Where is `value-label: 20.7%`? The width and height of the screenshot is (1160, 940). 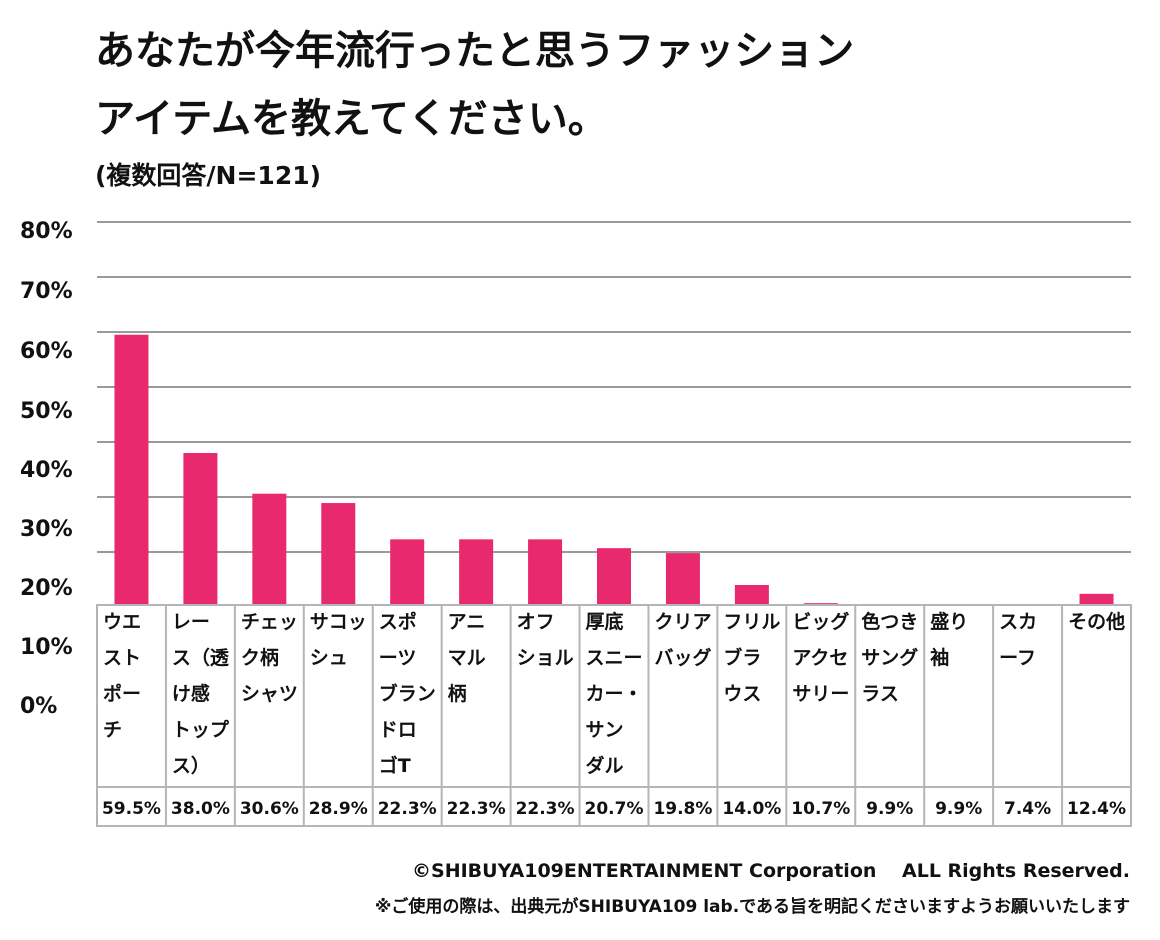
value-label: 20.7% is located at coordinates (614, 809).